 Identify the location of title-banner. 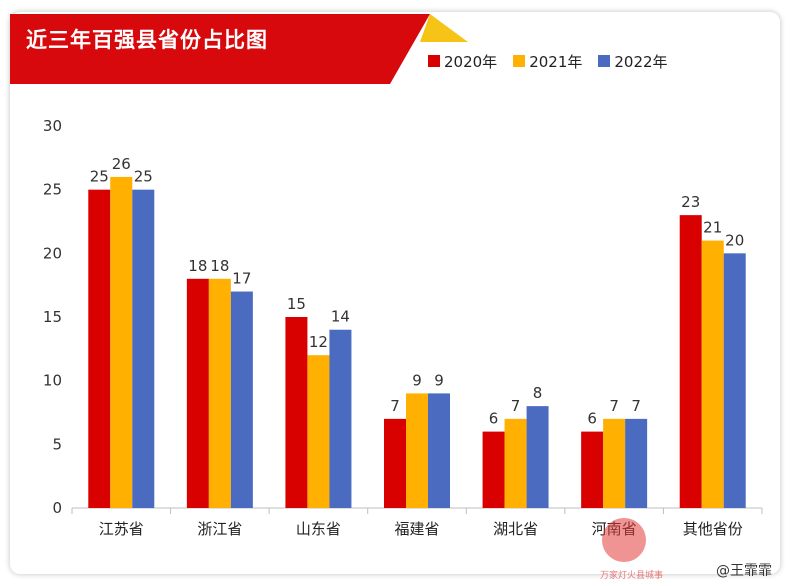
(239, 49).